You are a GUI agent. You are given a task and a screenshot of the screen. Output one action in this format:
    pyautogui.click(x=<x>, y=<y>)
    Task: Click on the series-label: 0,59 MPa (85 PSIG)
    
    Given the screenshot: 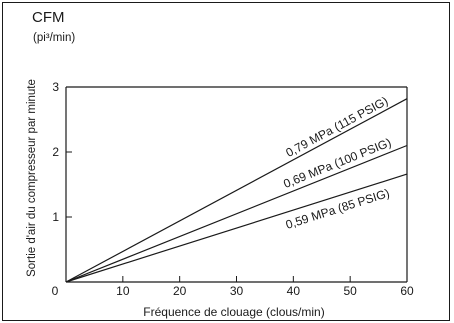 What is the action you would take?
    pyautogui.click(x=337, y=209)
    